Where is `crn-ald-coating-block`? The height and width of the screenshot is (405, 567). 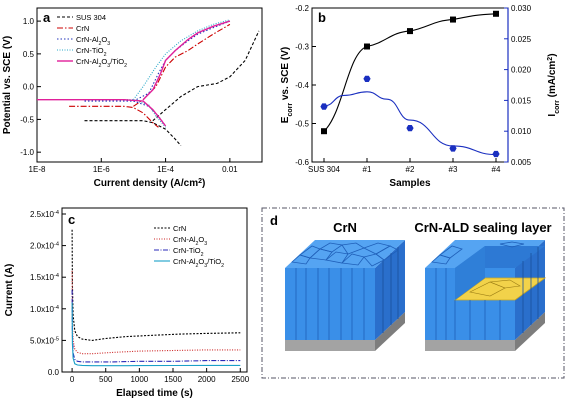
crn-ald-coating-block is located at coordinates (486, 295).